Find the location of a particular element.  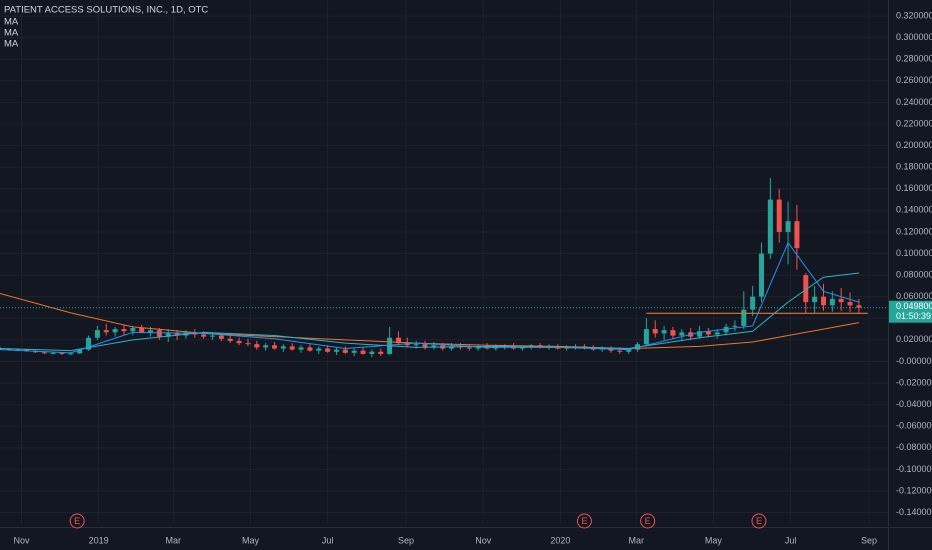

y-tick-label: -0.020000 is located at coordinates (914, 382).